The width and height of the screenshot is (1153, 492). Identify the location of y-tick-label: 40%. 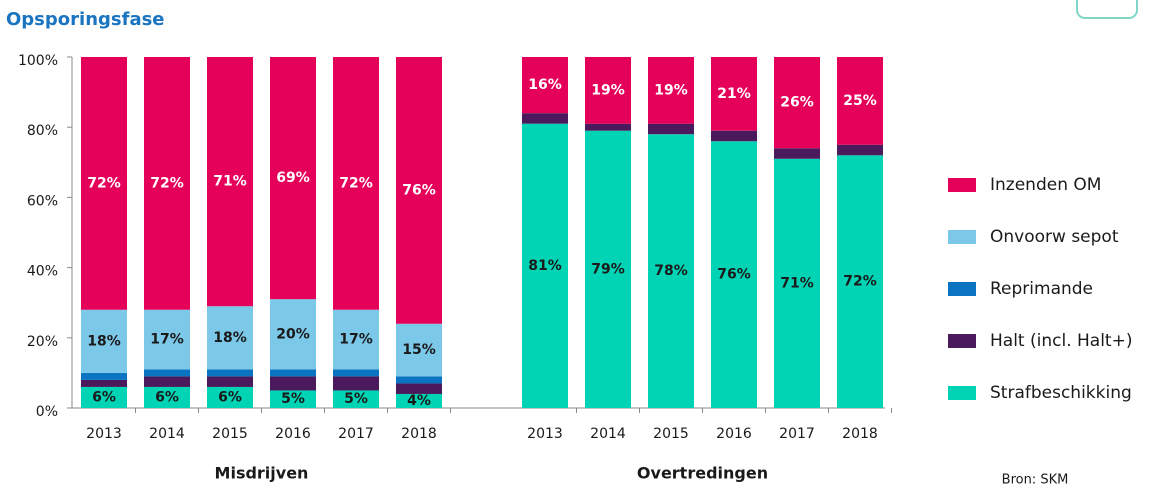
(42, 272).